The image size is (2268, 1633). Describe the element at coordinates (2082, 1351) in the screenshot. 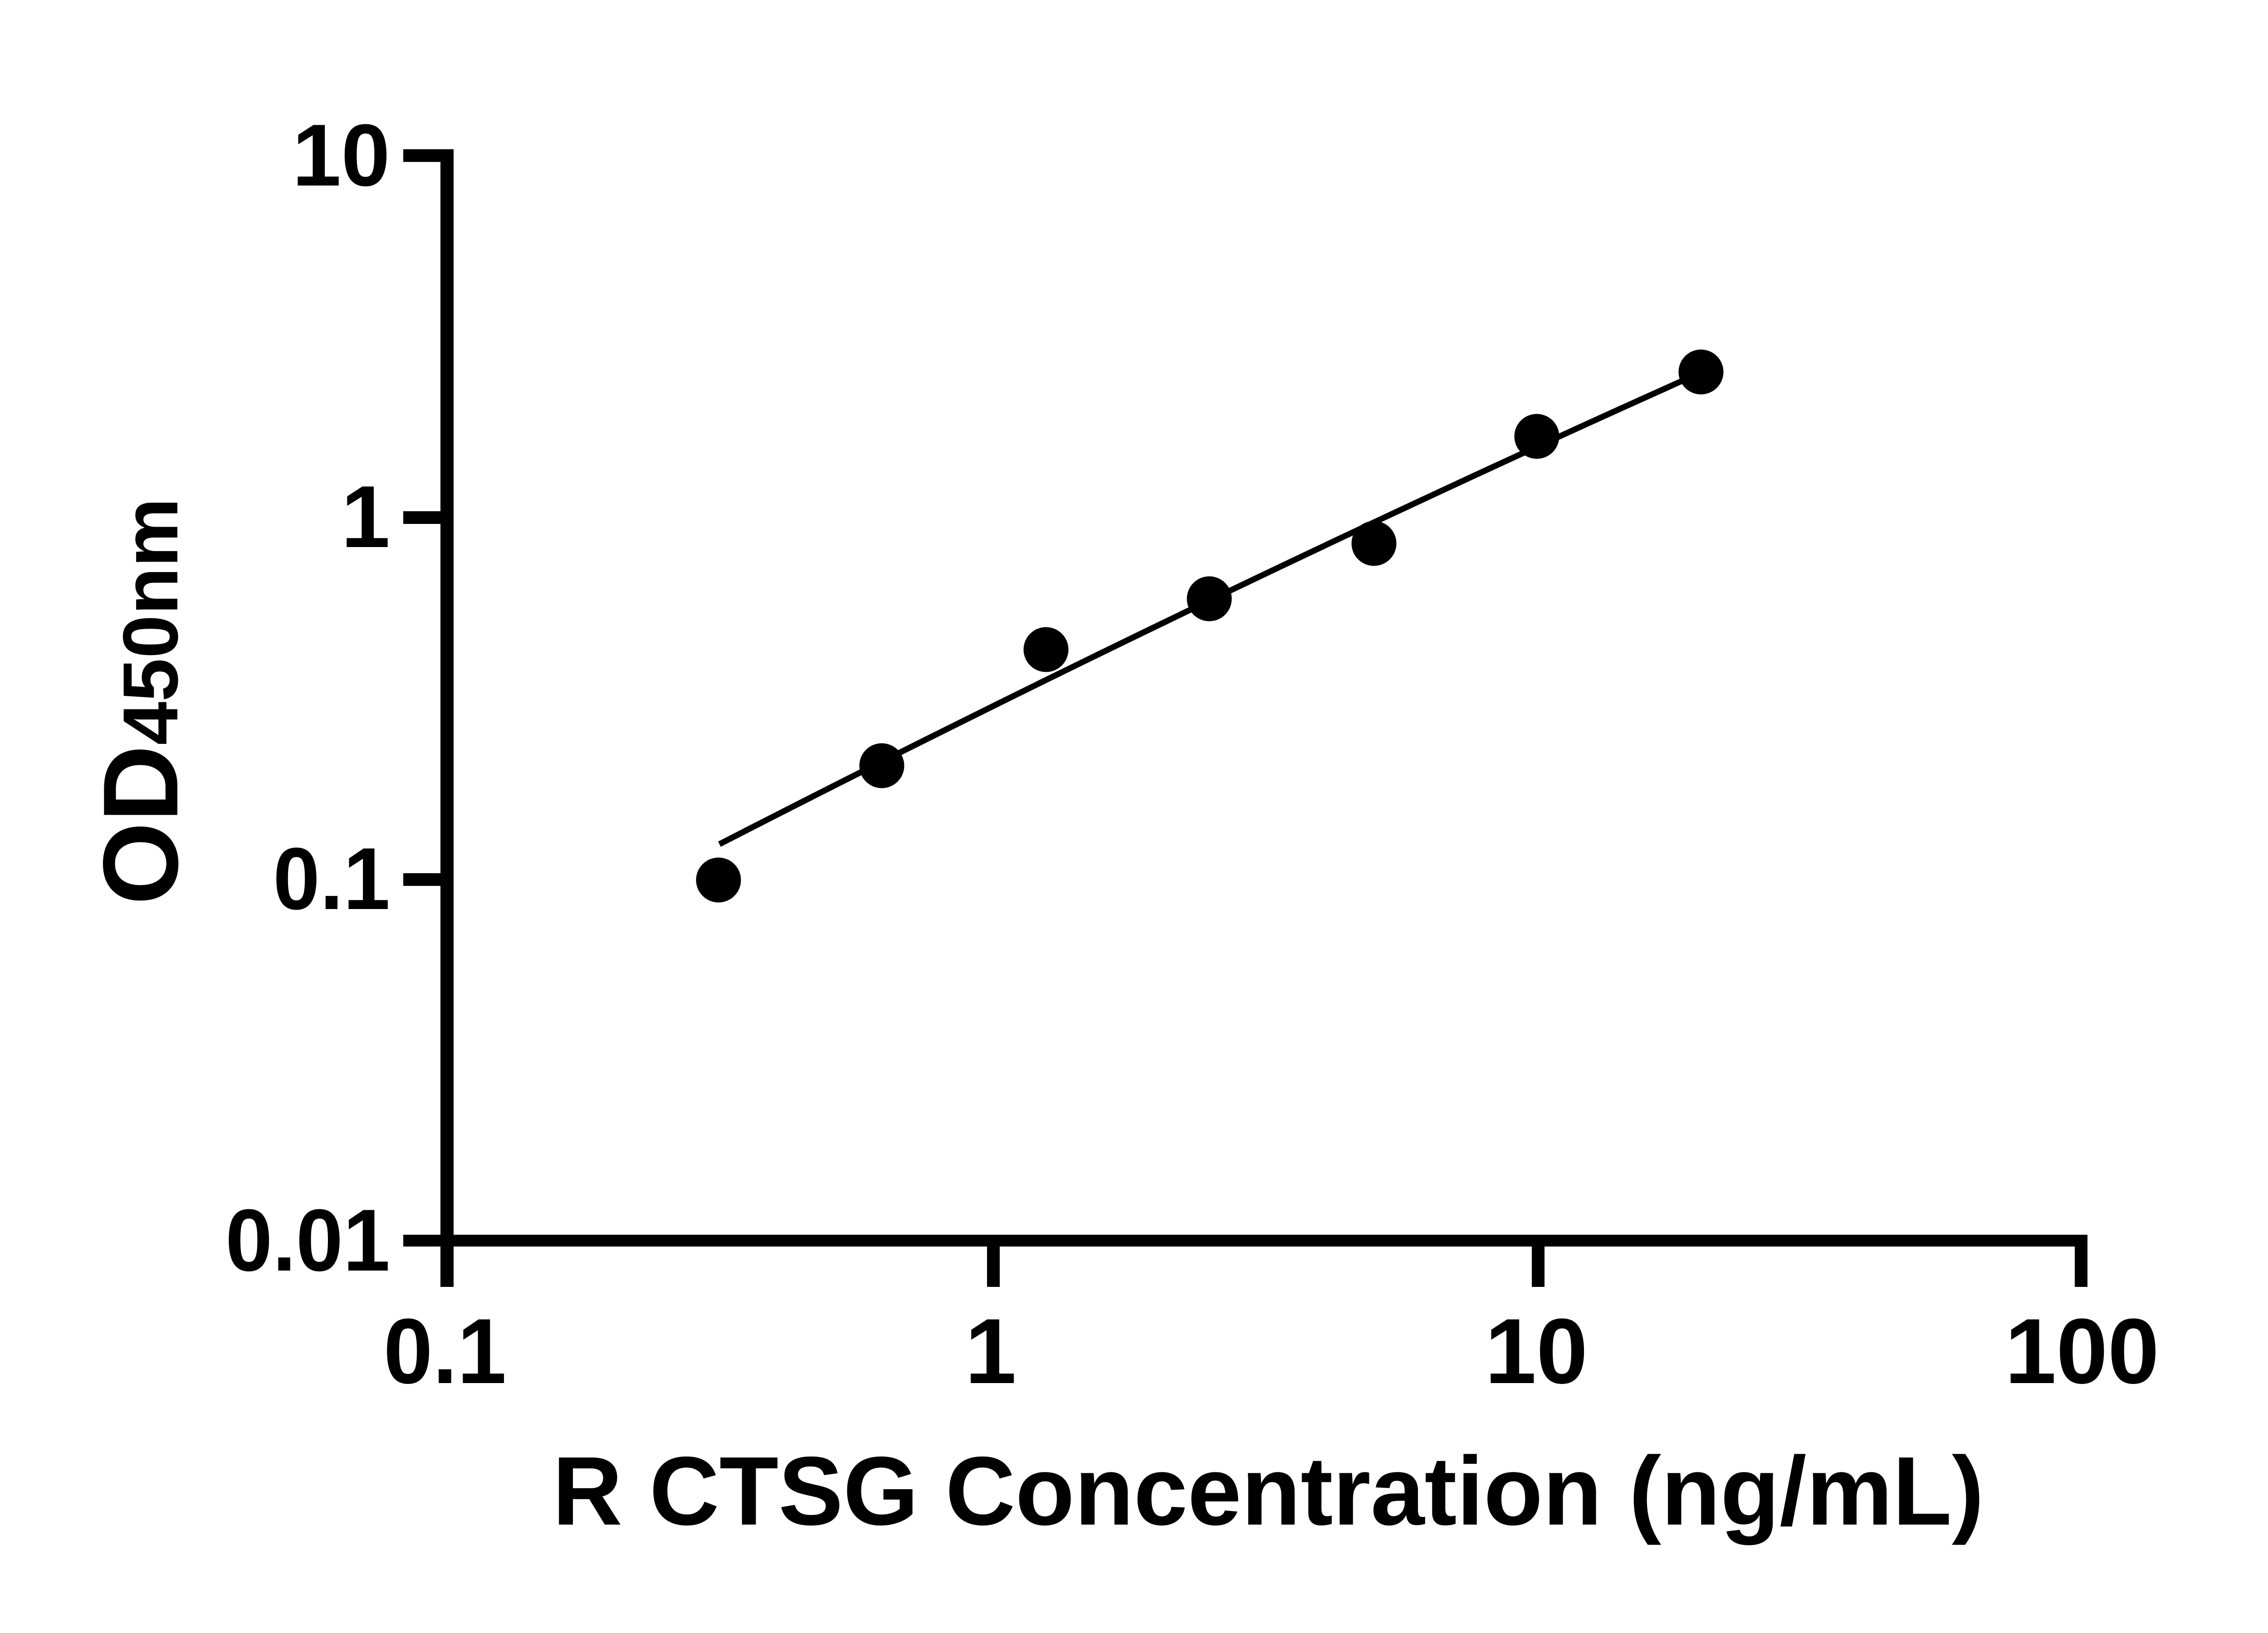

I see `svg-text: 100` at that location.